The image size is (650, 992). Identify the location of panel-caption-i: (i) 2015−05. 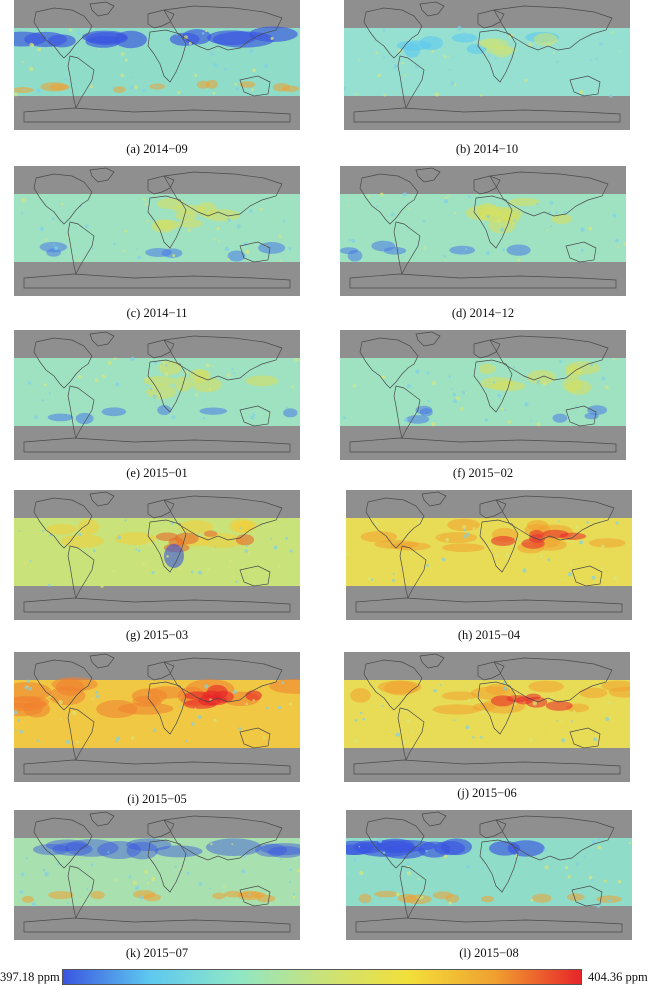
(157, 799).